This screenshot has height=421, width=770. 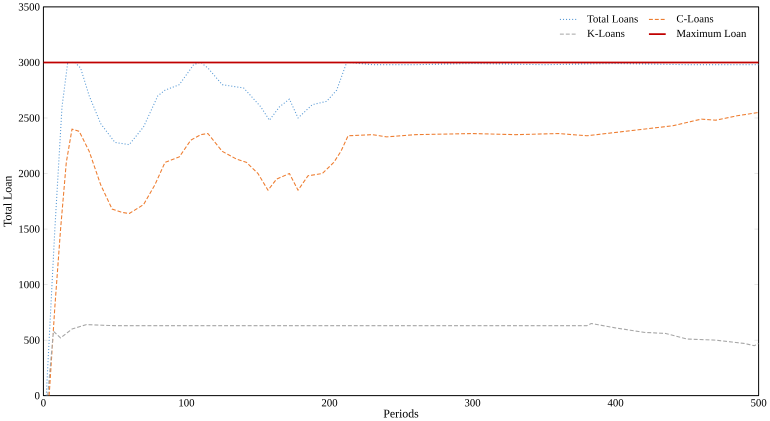 What do you see at coordinates (186, 403) in the screenshot?
I see `x-tick-label: 100` at bounding box center [186, 403].